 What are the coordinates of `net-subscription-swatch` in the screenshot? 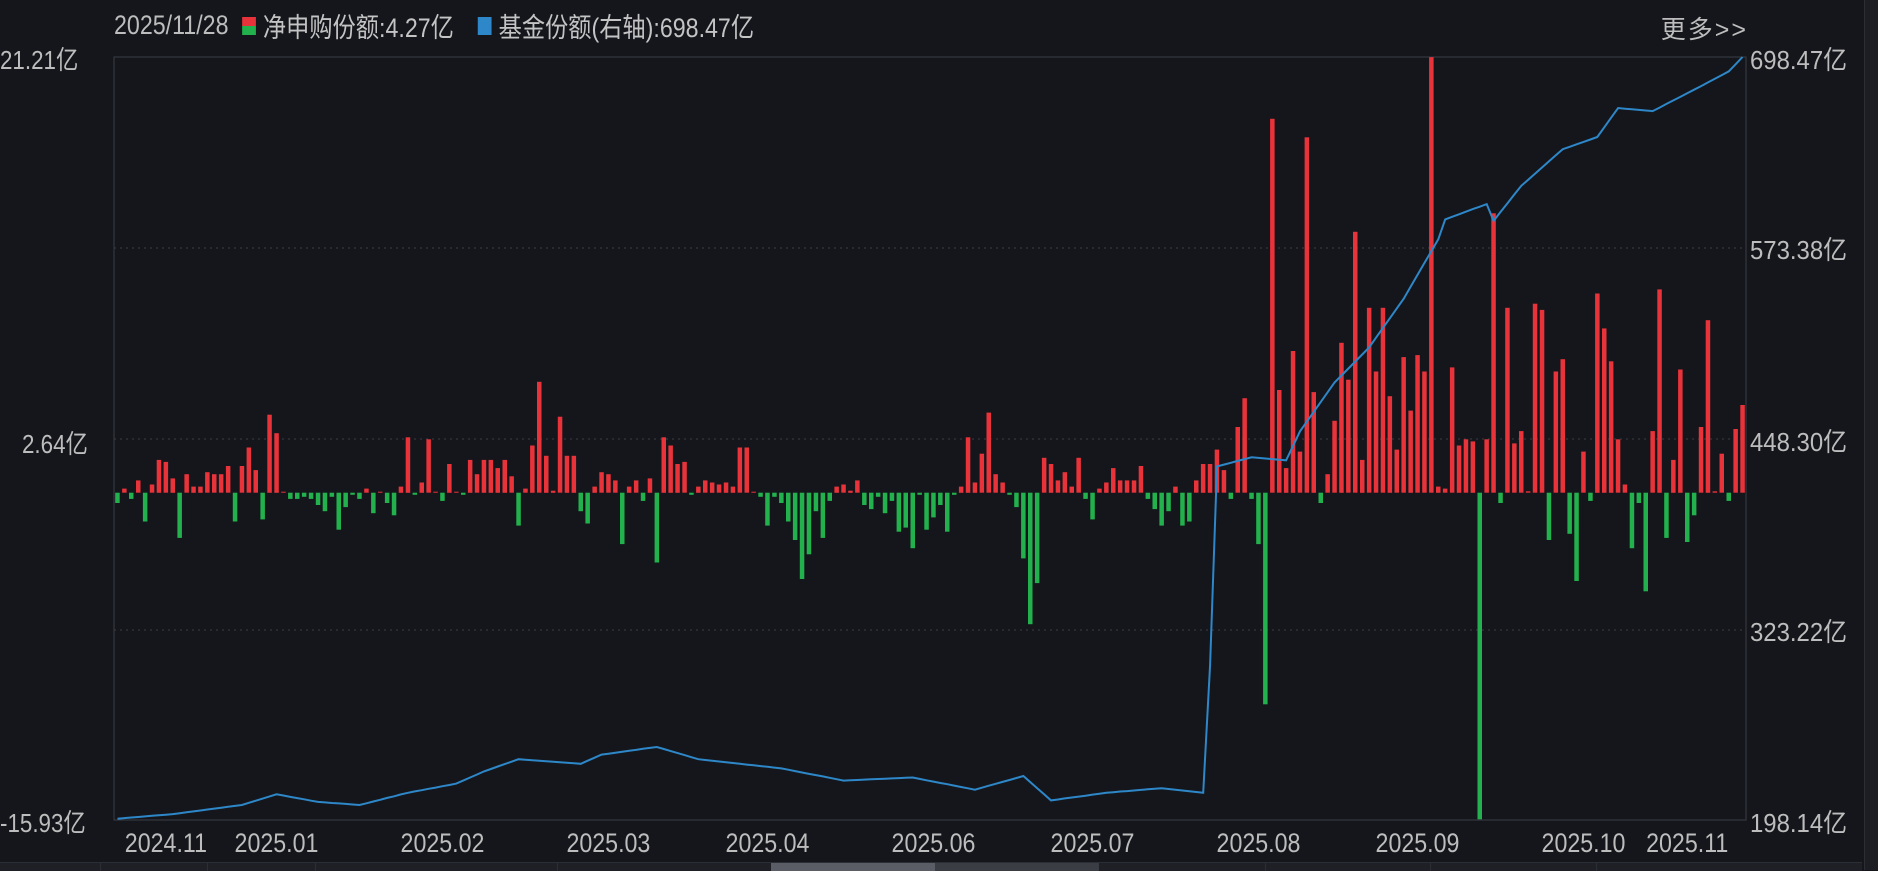 It's located at (249, 25).